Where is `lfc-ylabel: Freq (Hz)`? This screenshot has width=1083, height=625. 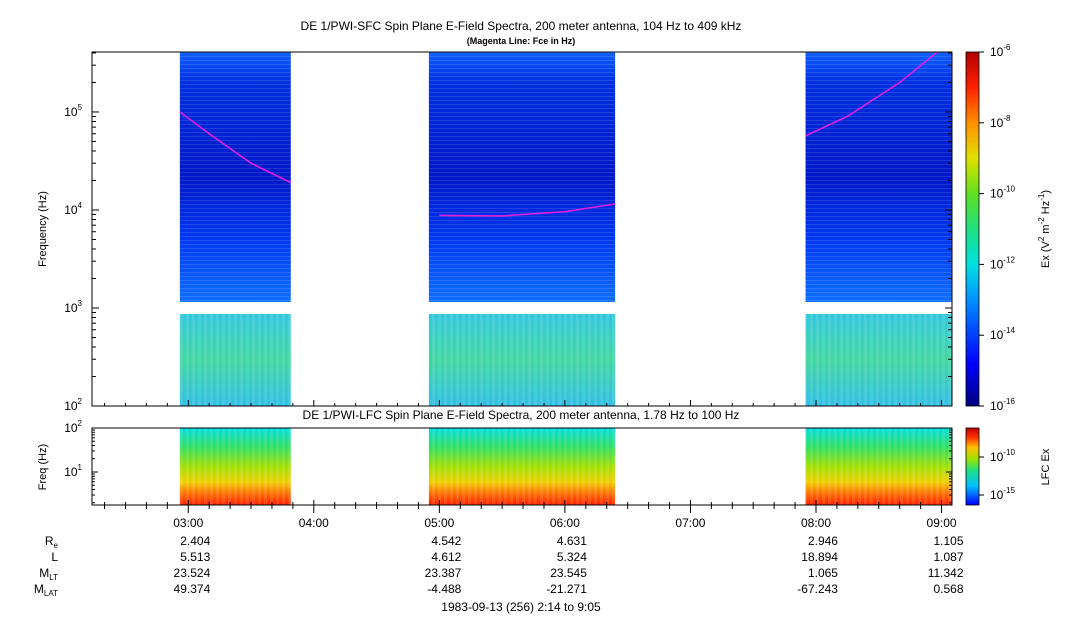
lfc-ylabel: Freq (Hz) is located at coordinates (43, 467).